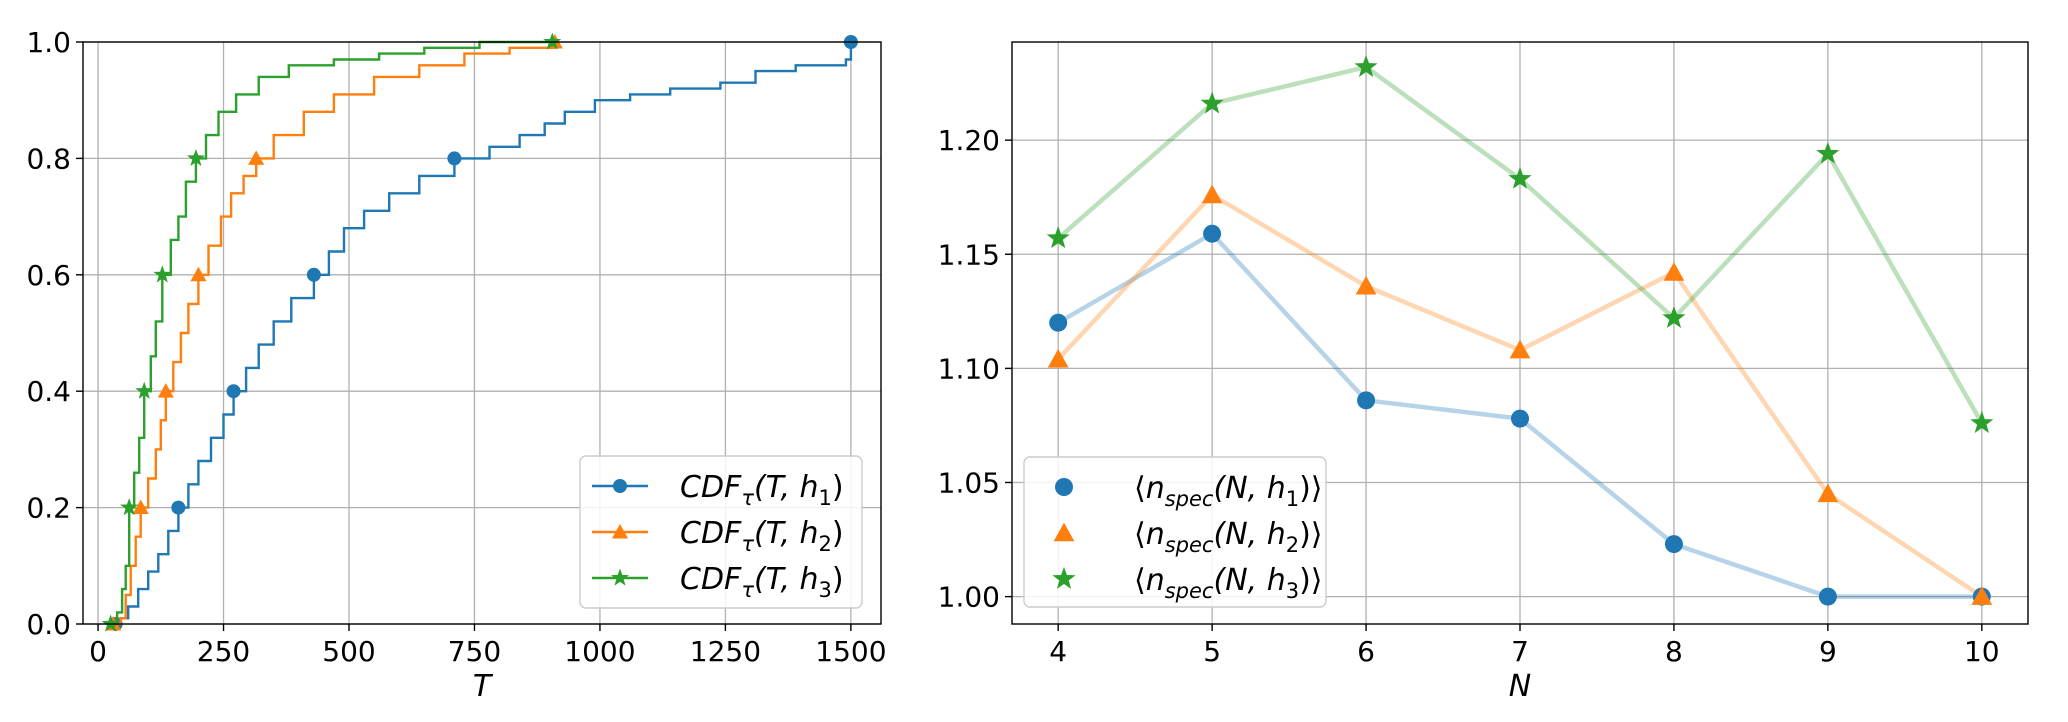 The height and width of the screenshot is (722, 2068). I want to click on legend-entry-h3: CDFτ(T, h3), so click(718, 582).